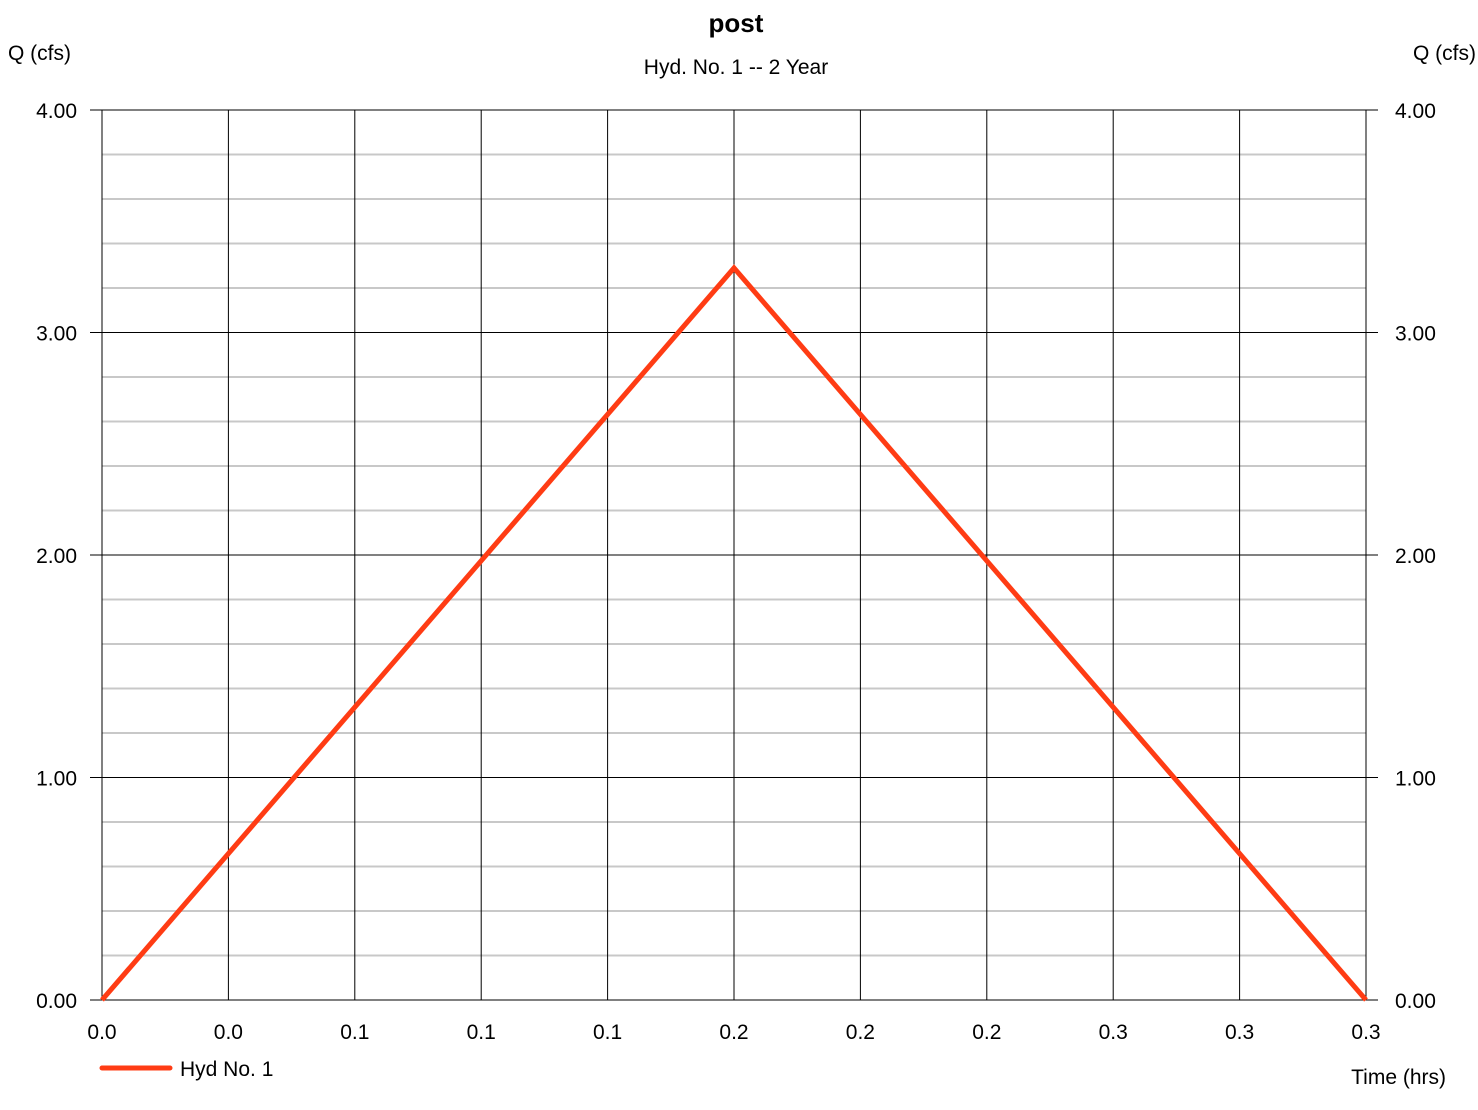 The width and height of the screenshot is (1478, 1110). I want to click on x-axis-label: Time (hrs), so click(1398, 1077).